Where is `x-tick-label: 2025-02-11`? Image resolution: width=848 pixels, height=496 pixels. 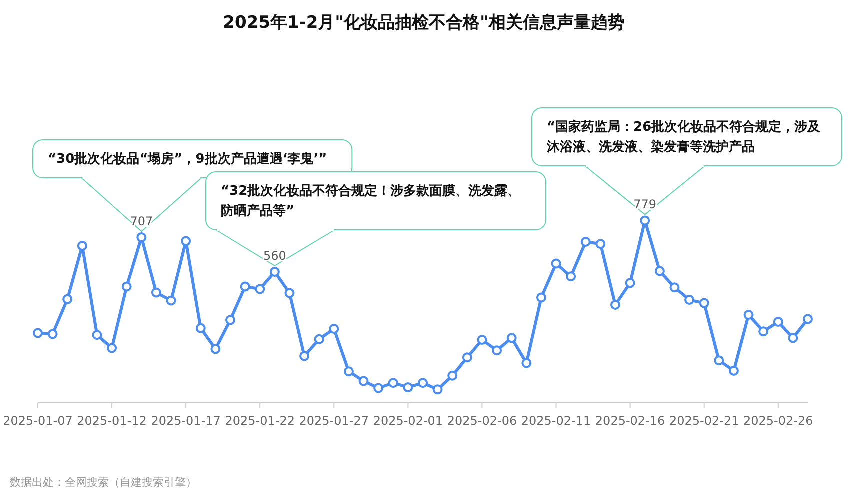
x-tick-label: 2025-02-11 is located at coordinates (556, 421).